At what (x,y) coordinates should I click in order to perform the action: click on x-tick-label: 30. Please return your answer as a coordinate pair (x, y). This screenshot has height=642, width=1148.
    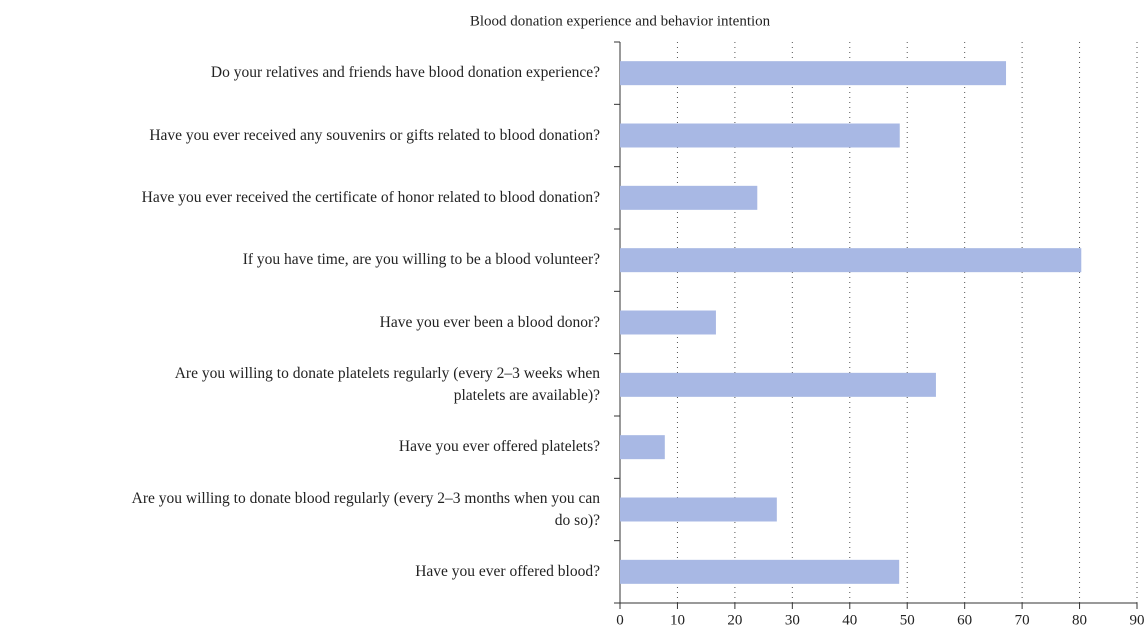
    Looking at the image, I should click on (792, 620).